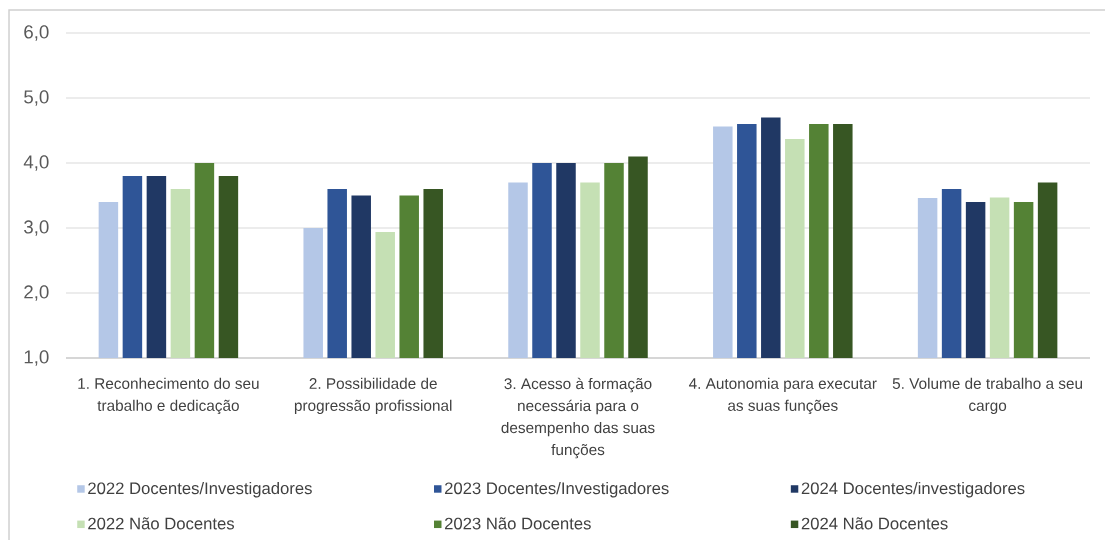 The image size is (1105, 540). I want to click on x-tick-label: 4. Autonomia para executar as suas funções, so click(782, 396).